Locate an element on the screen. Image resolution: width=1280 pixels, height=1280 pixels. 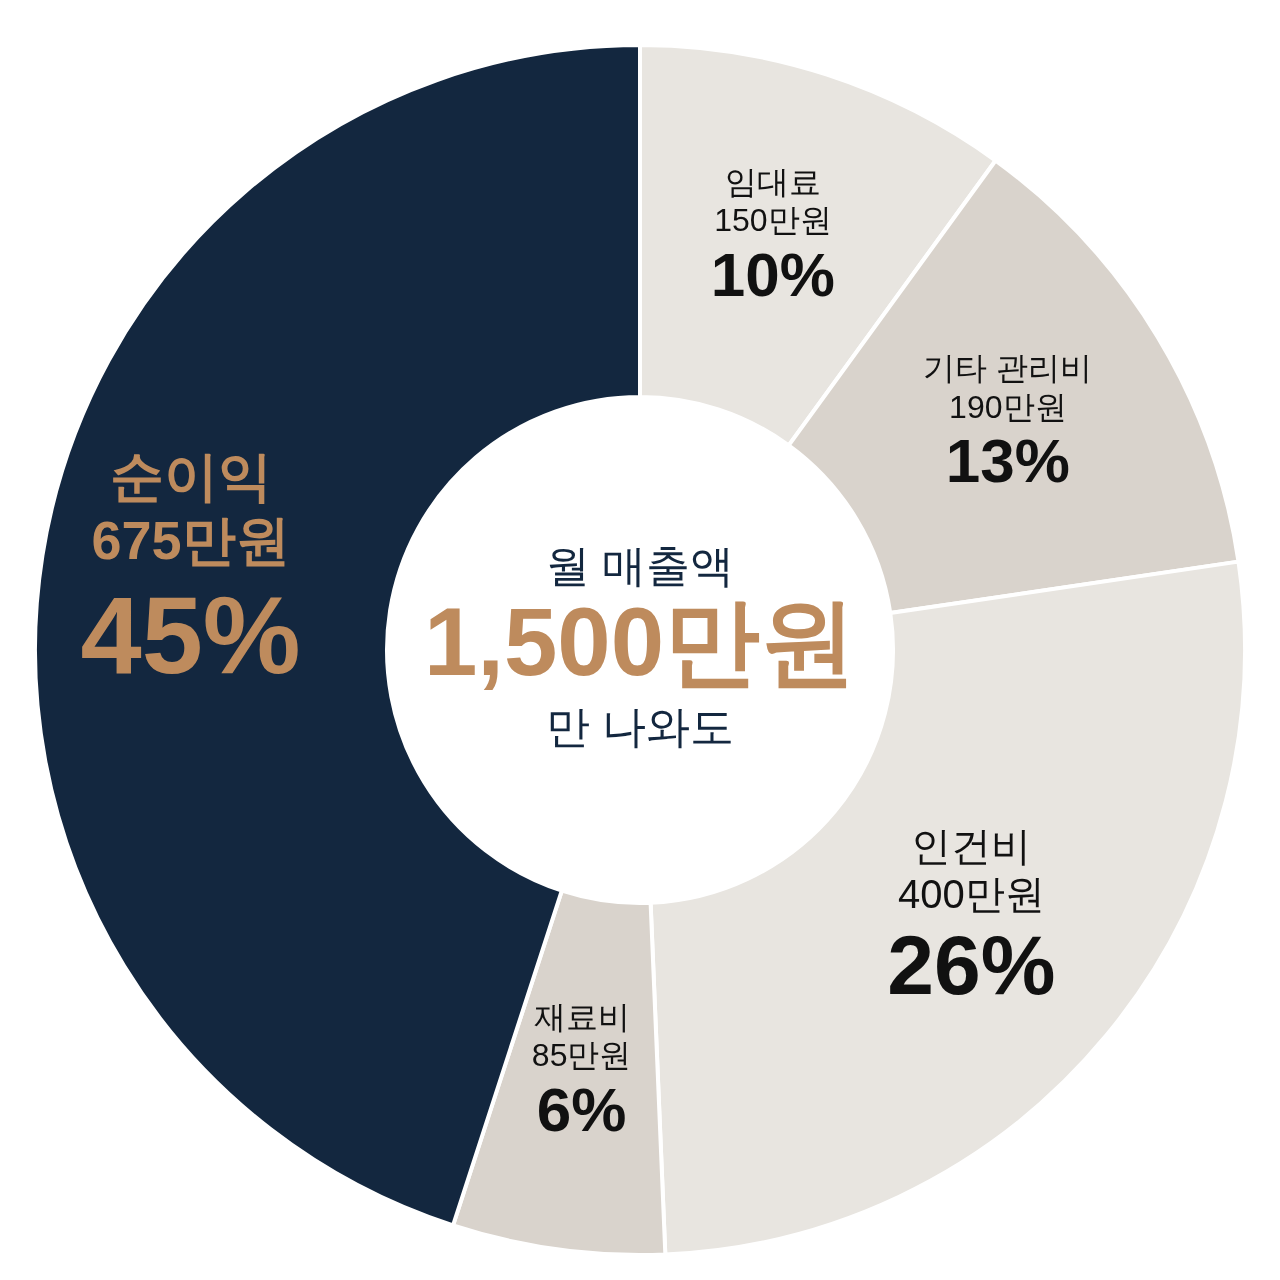
slice-label: 인건비 is located at coordinates (971, 846).